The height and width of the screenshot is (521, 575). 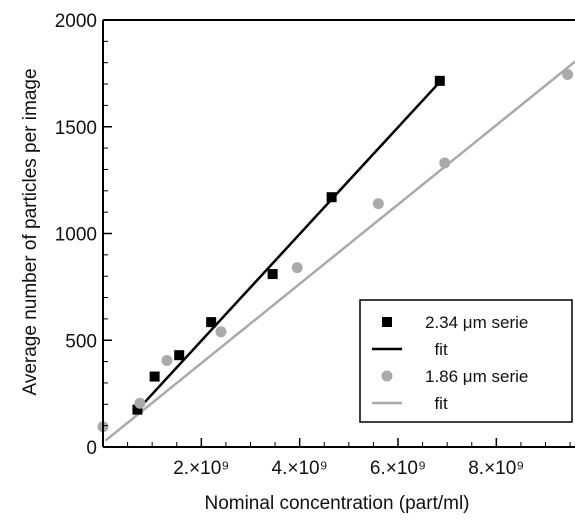 I want to click on y-tick-label: 1500, so click(x=76, y=128).